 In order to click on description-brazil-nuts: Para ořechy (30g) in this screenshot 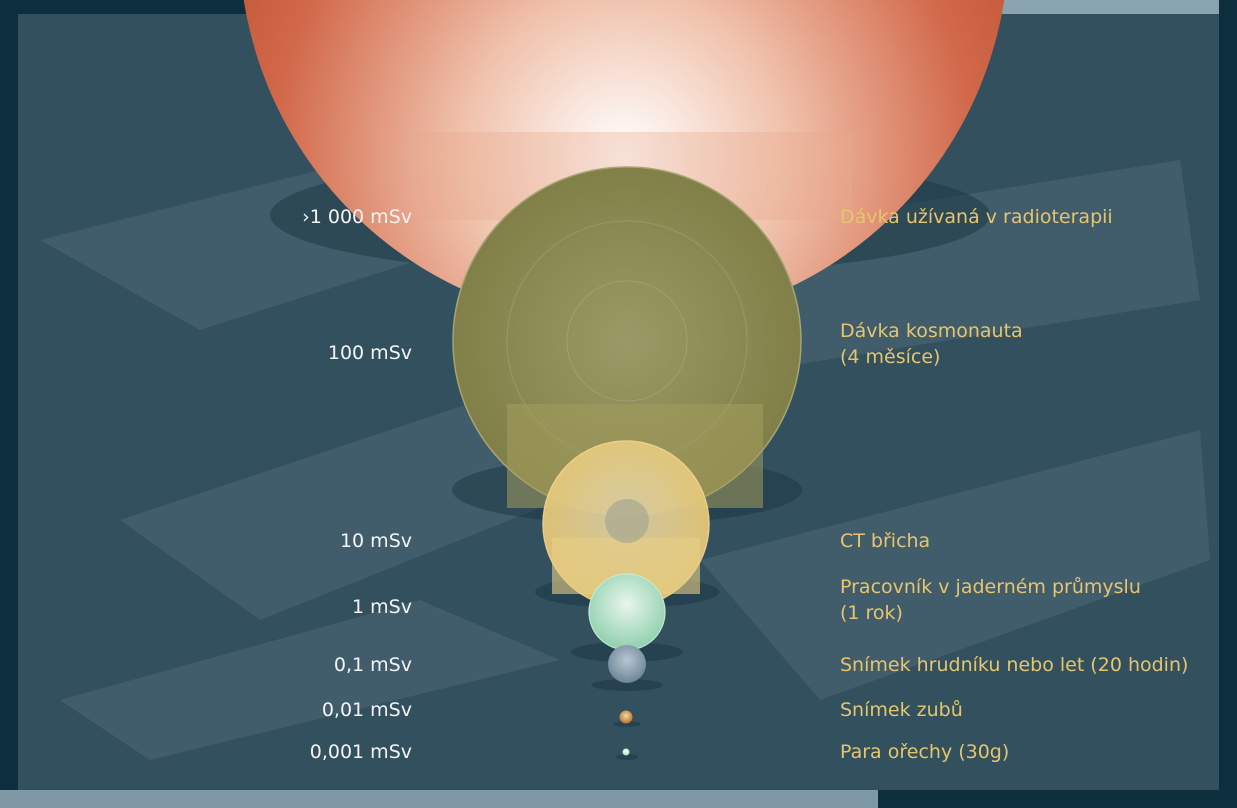, I will do `click(924, 752)`.